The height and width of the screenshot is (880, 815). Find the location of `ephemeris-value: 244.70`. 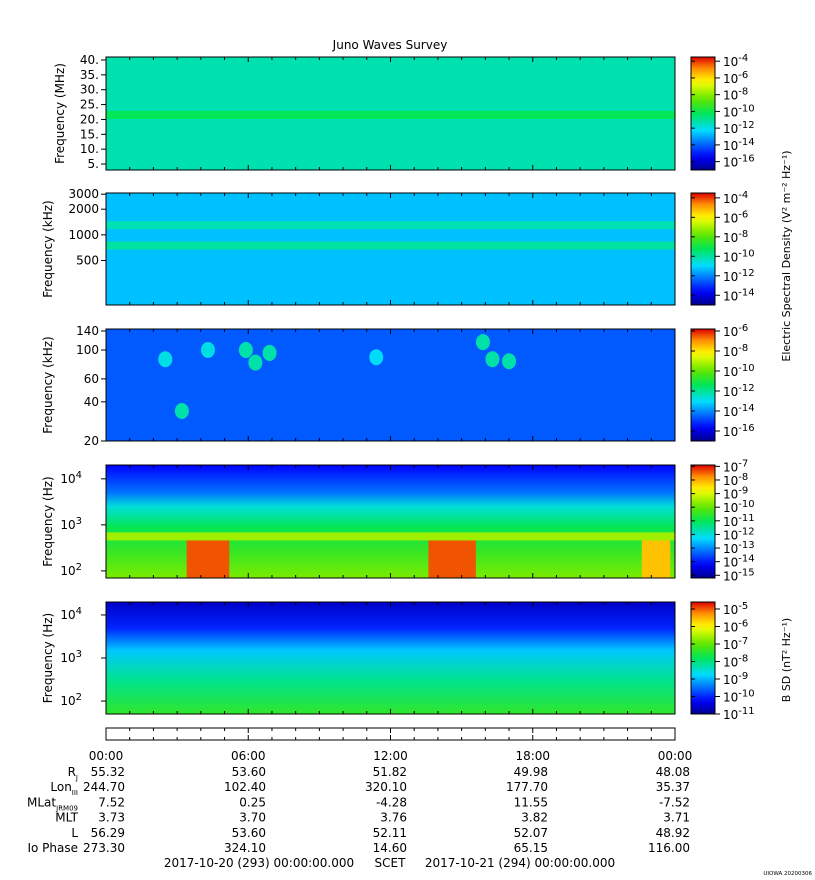

ephemeris-value: 244.70 is located at coordinates (104, 787).